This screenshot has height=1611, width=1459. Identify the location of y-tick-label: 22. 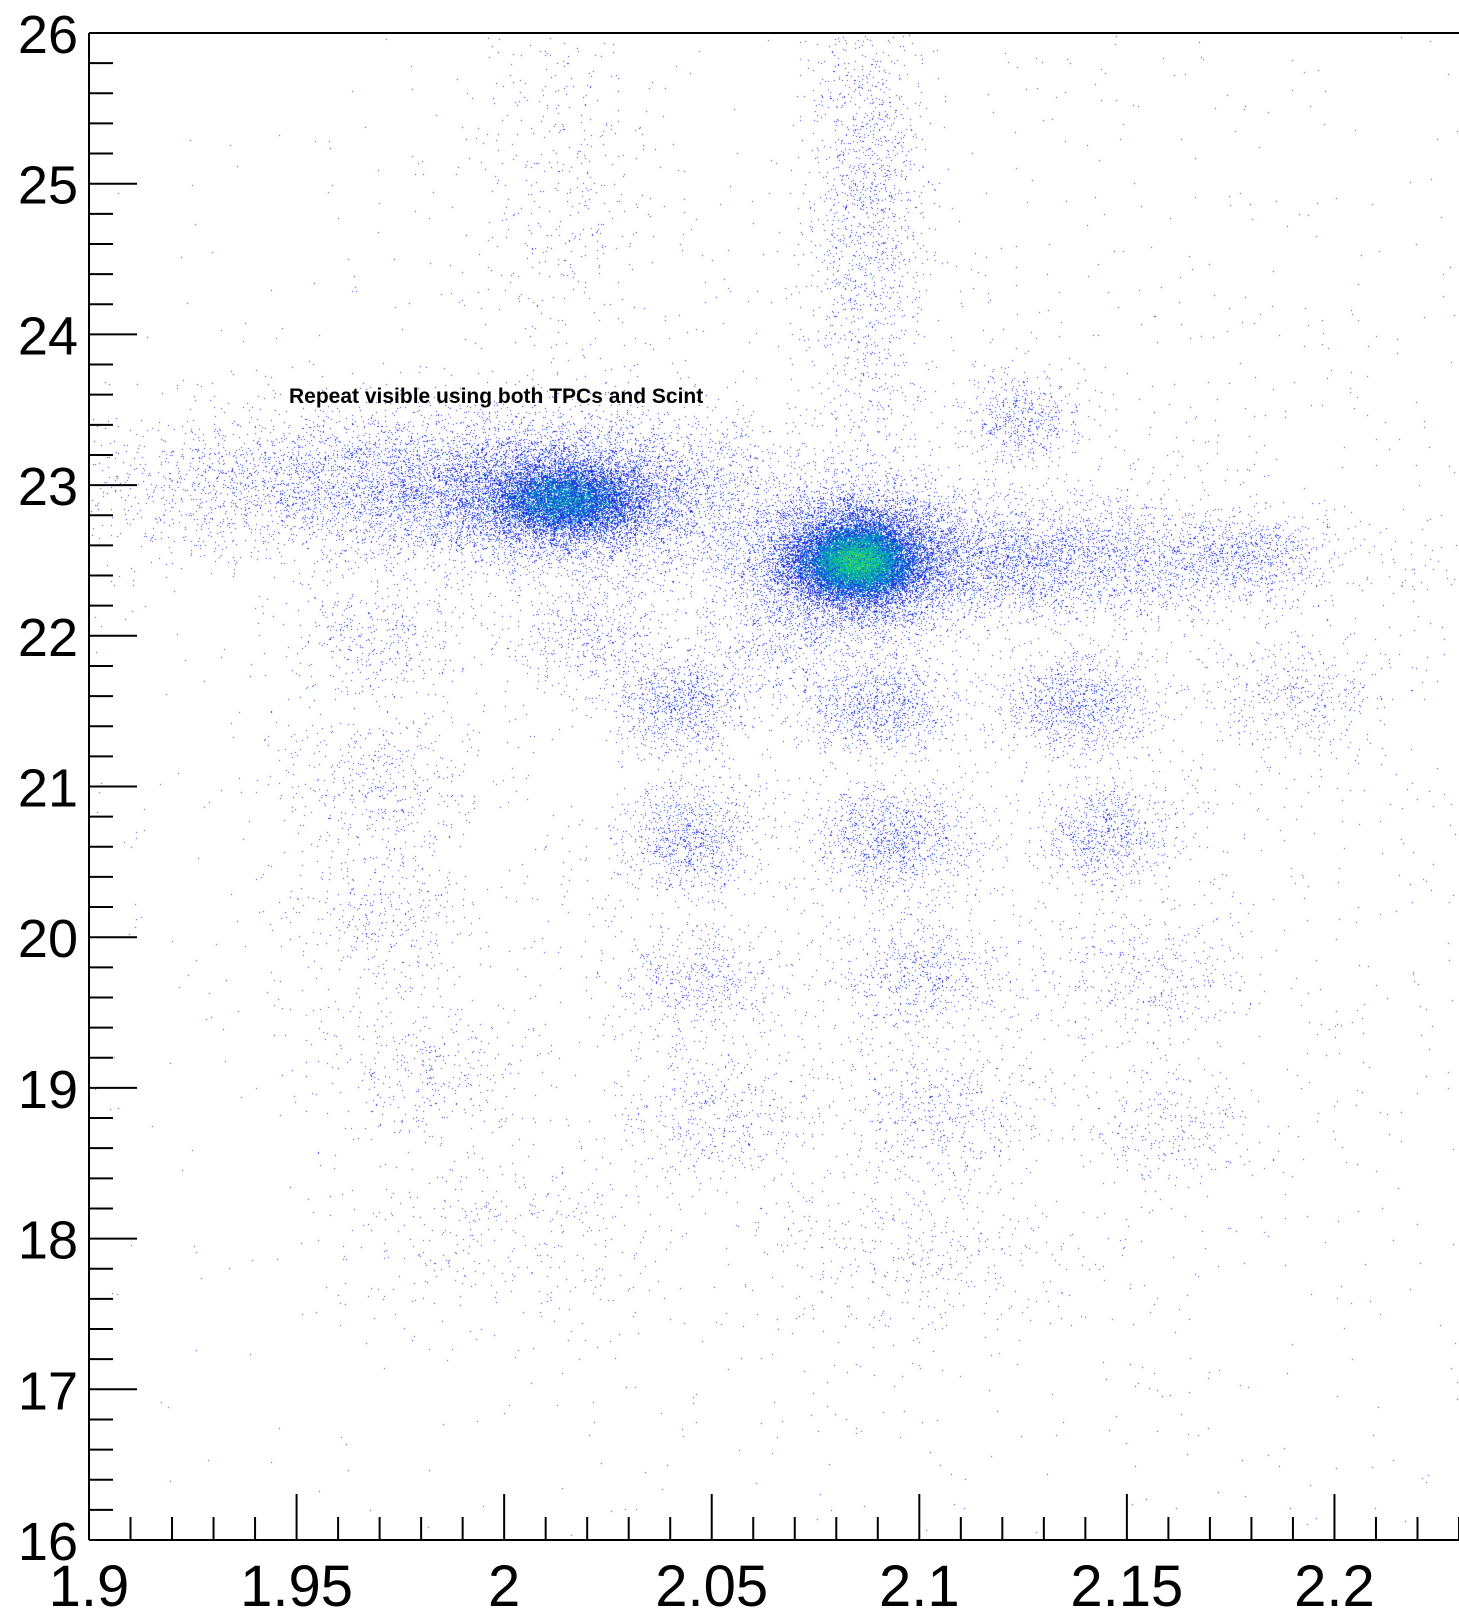
(48, 638).